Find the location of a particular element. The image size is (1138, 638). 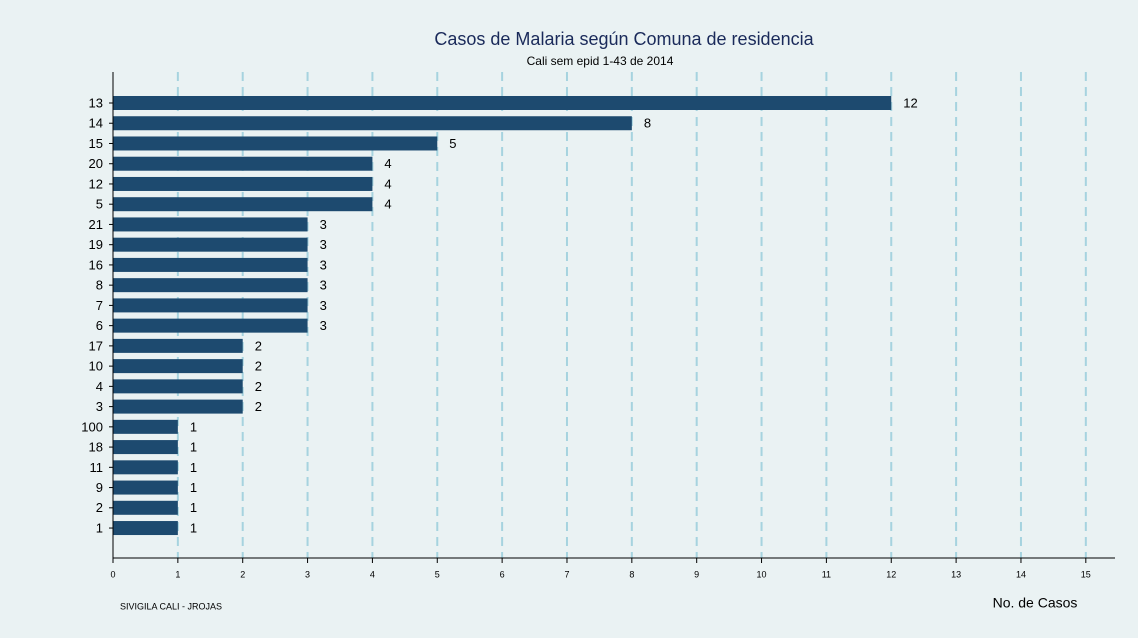

y-tick-label: 11 is located at coordinates (97, 467).